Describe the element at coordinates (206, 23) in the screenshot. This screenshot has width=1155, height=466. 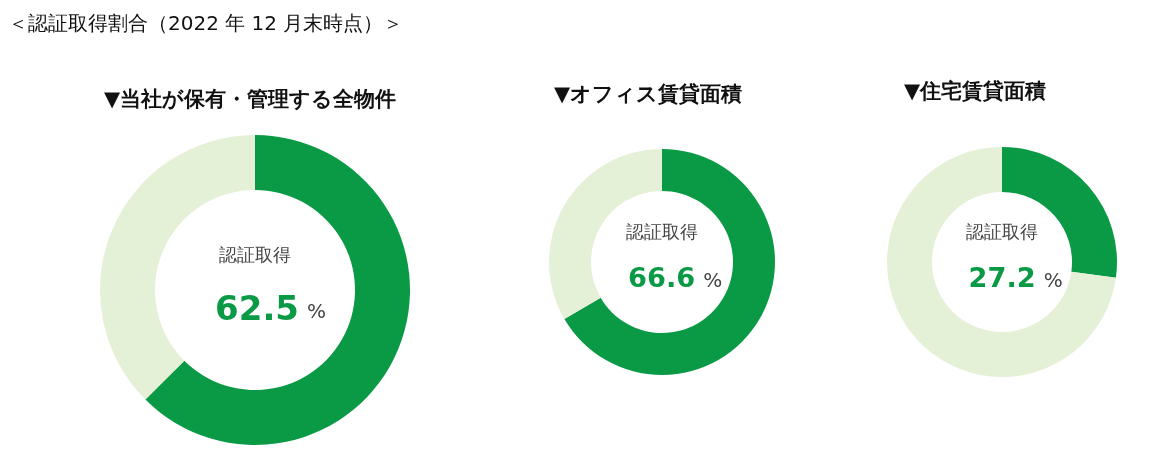
I see `chart-title: ＜認証取得割合（2022 年 12 月末時点）＞` at that location.